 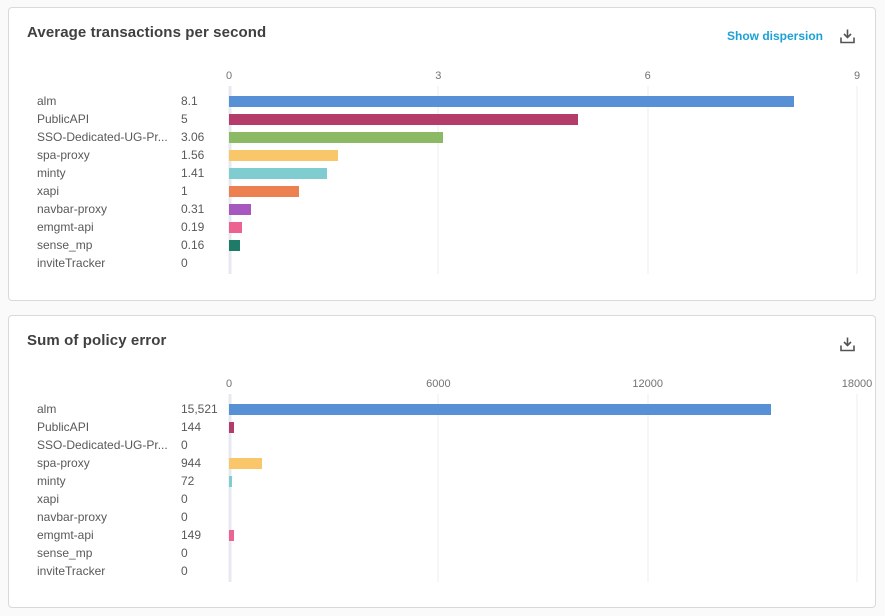 I want to click on chart-row-alm: alm 15,521, so click(x=442, y=409).